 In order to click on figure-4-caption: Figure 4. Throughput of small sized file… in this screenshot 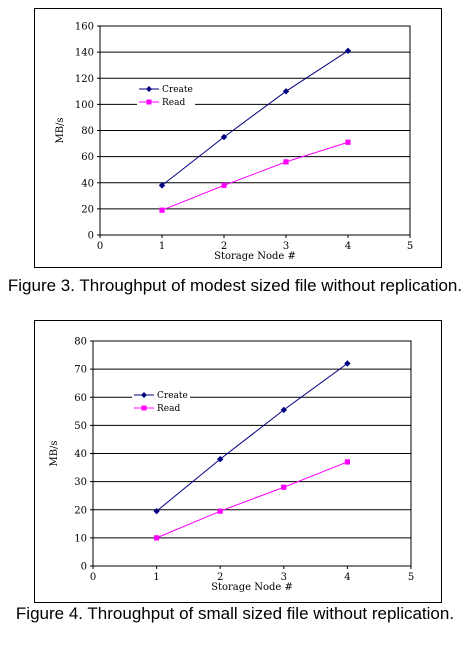, I will do `click(235, 613)`.